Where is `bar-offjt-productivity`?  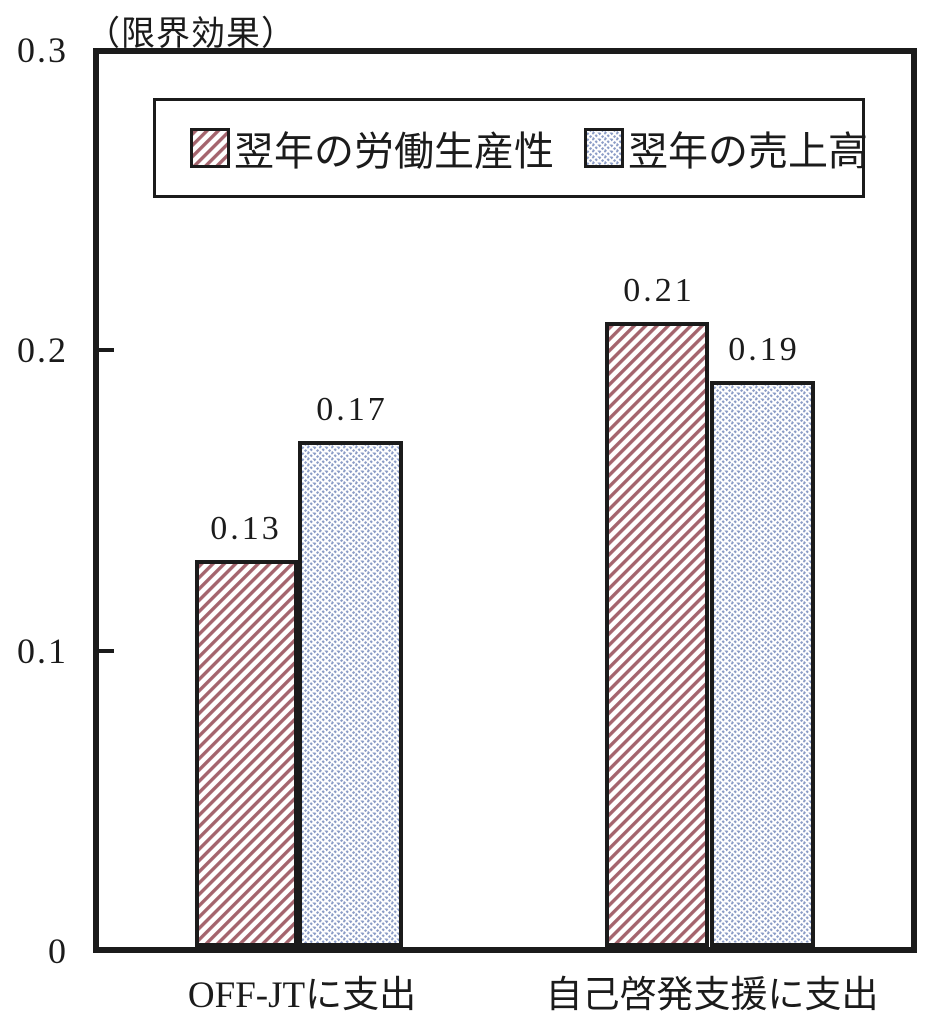
bar-offjt-productivity is located at coordinates (246, 753).